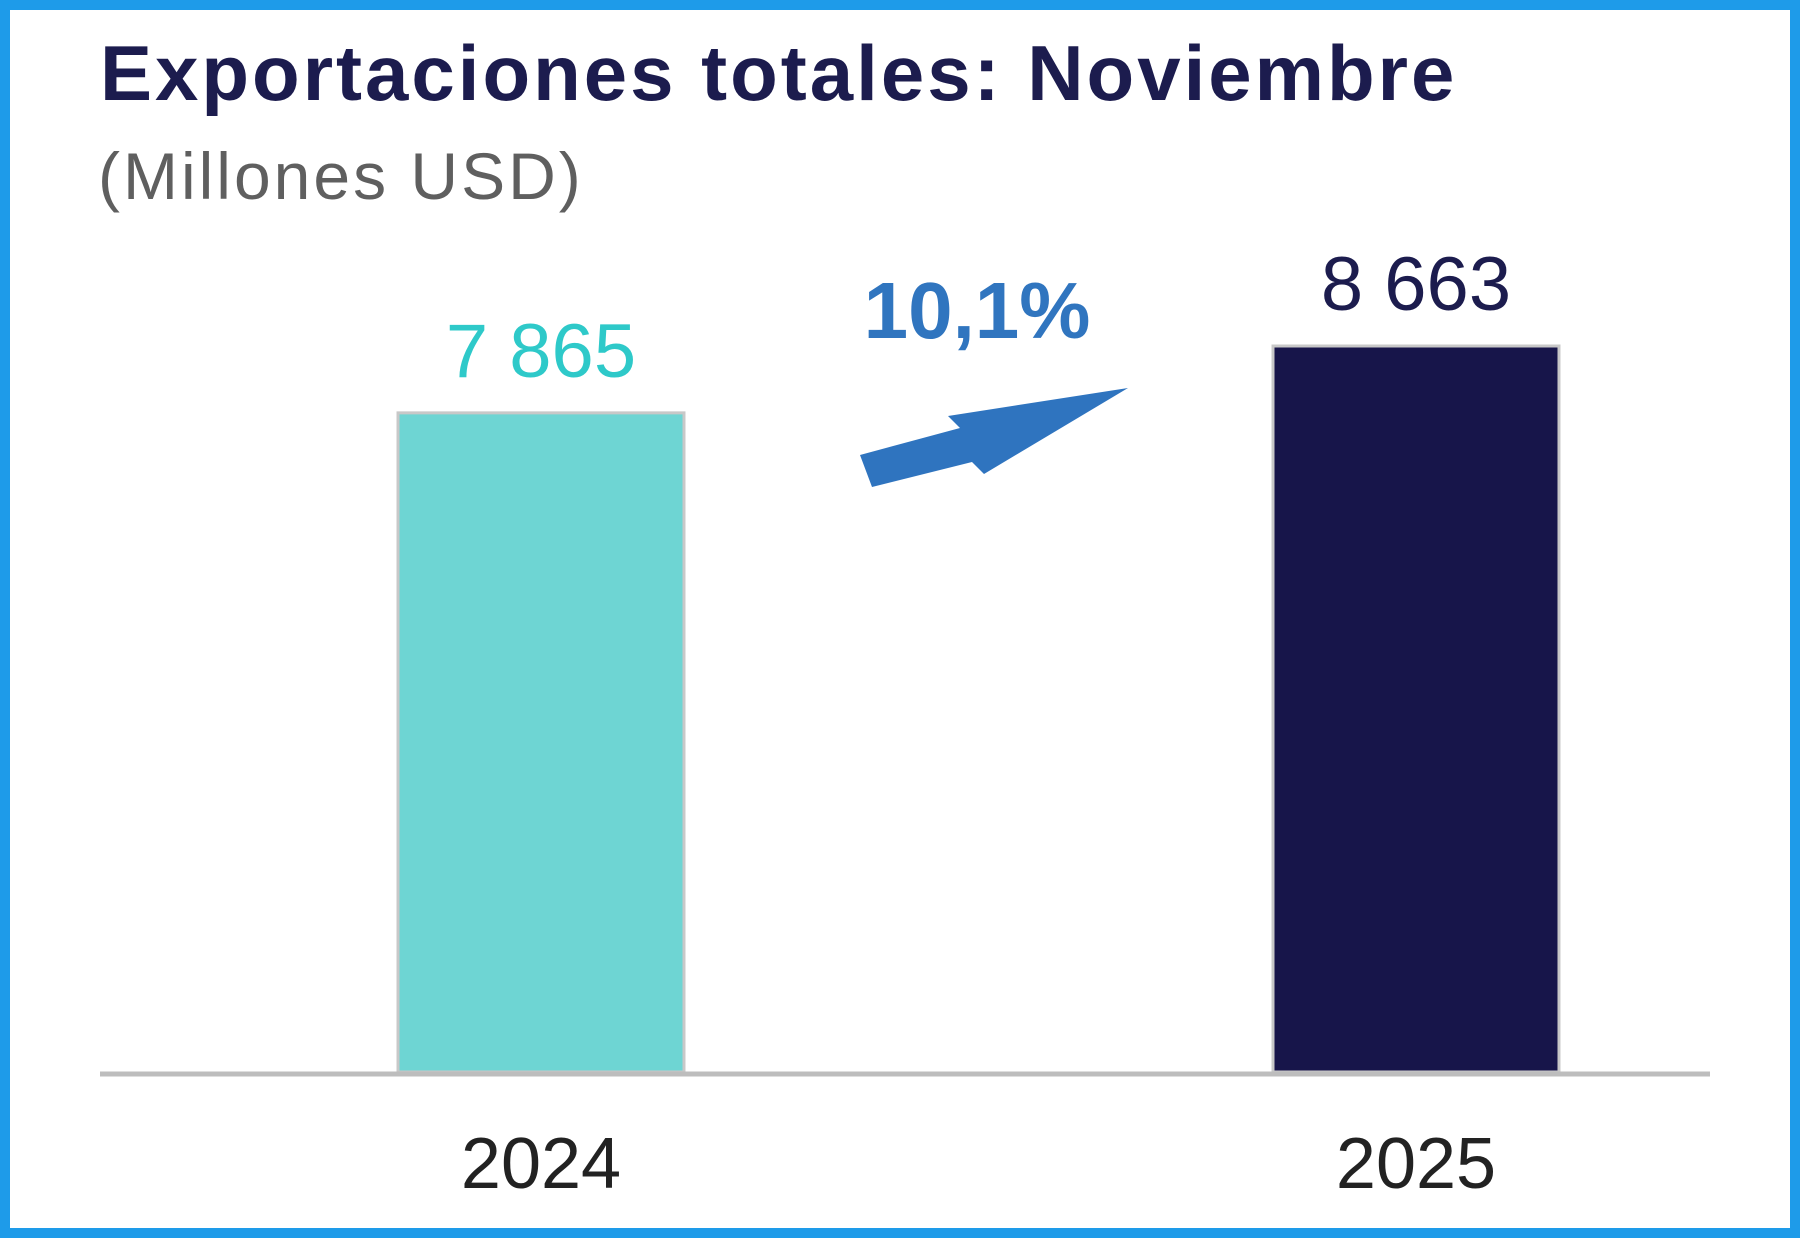  I want to click on category-label-2024: 2024, so click(541, 1164).